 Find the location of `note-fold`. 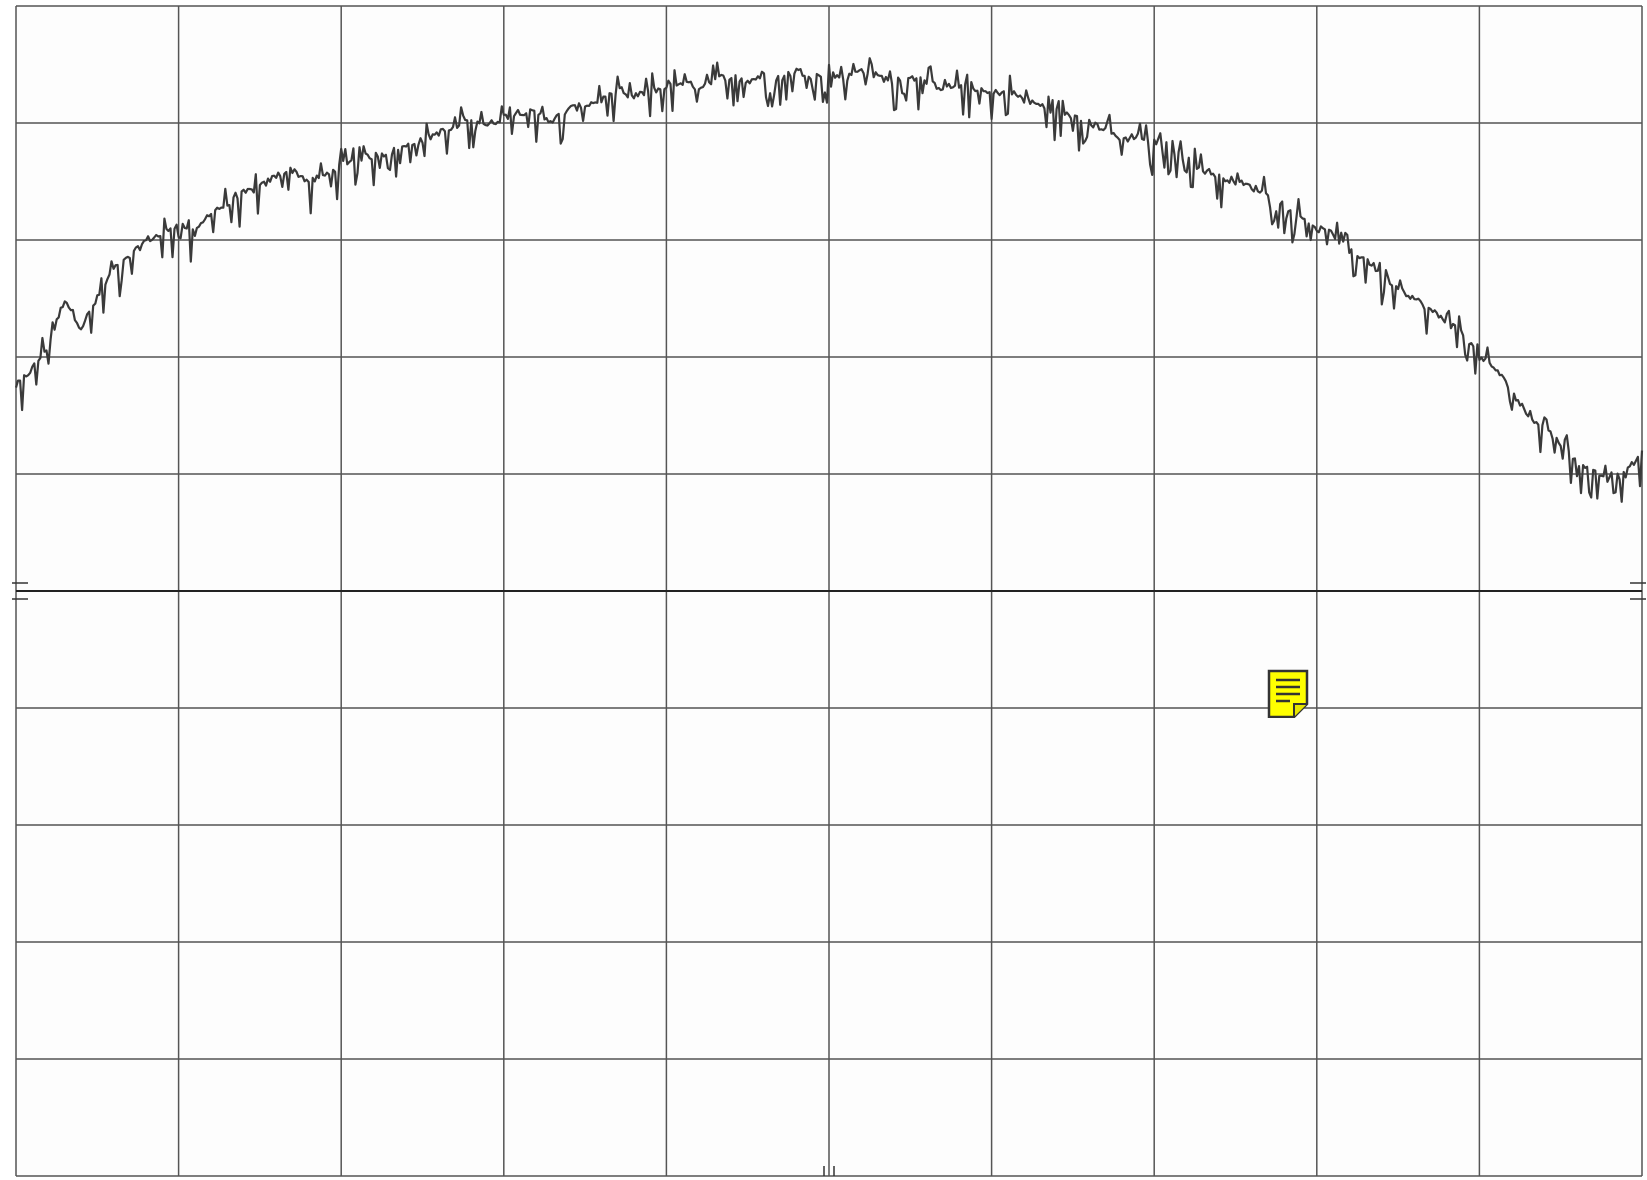

note-fold is located at coordinates (1300, 710).